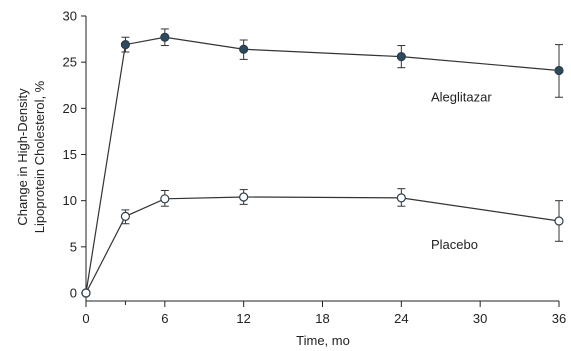 The image size is (571, 351). What do you see at coordinates (70, 200) in the screenshot?
I see `y-tick-label: 10` at bounding box center [70, 200].